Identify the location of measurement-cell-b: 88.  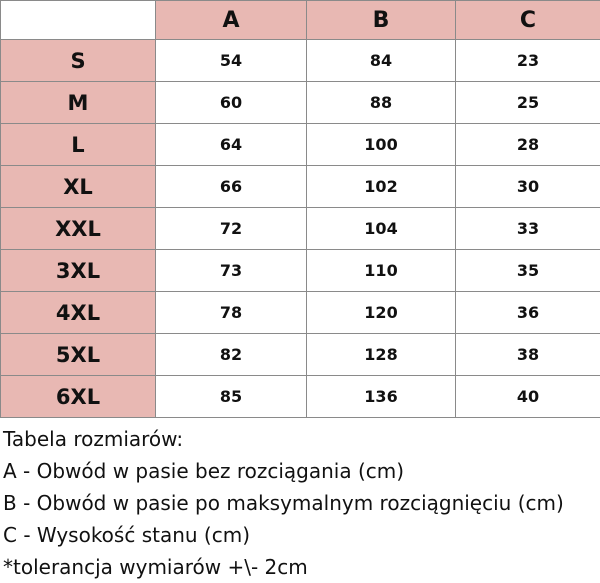
(381, 103).